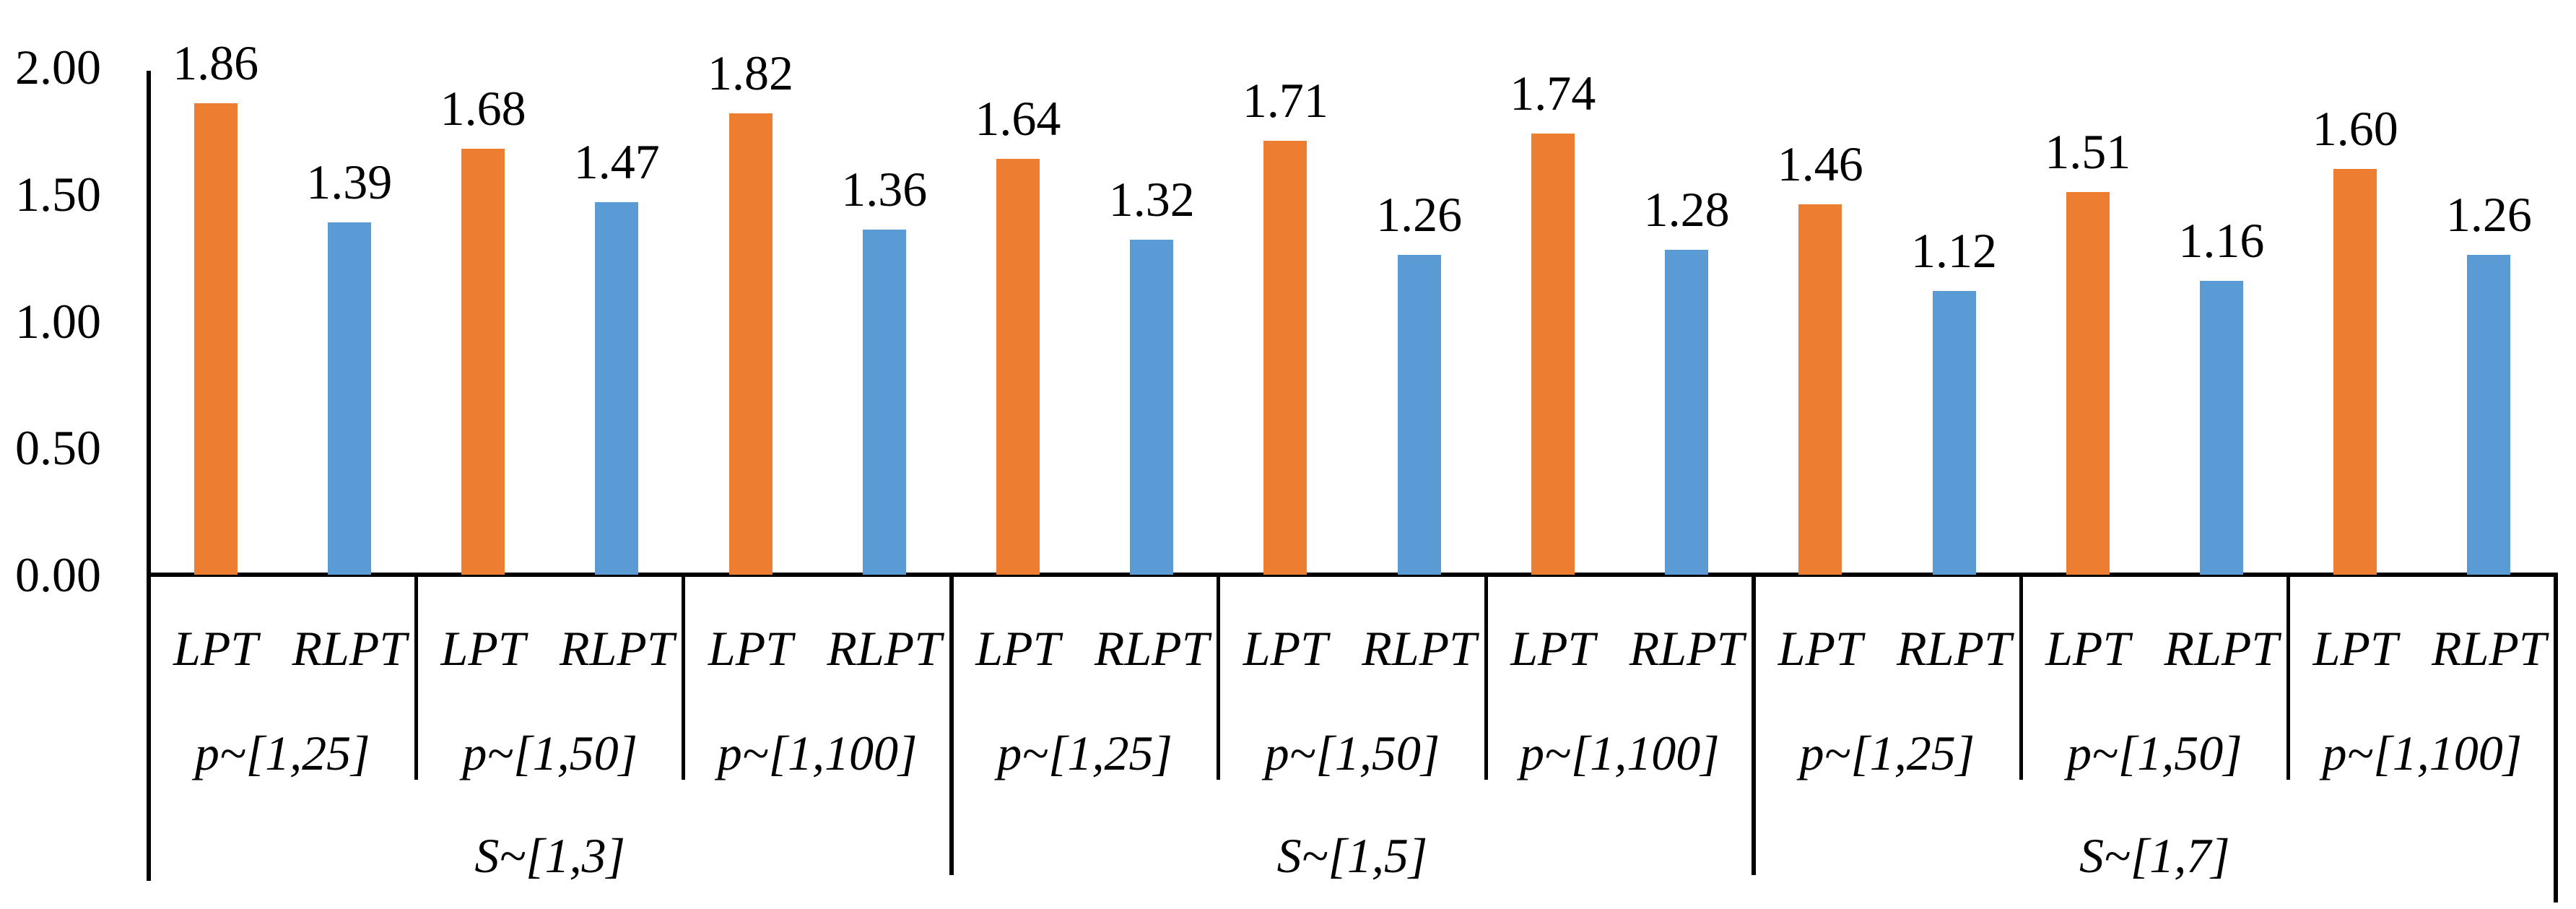 Image resolution: width=2576 pixels, height=909 pixels. Describe the element at coordinates (1553, 93) in the screenshot. I see `bar-value-label: 1.74` at that location.